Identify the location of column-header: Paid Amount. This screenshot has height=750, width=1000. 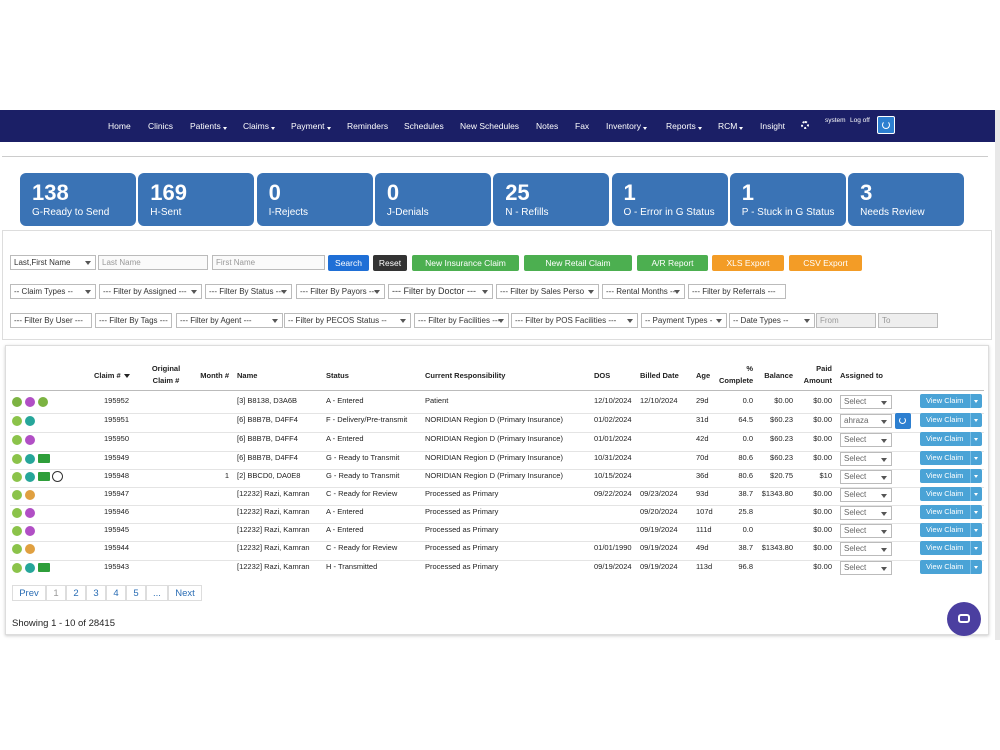
(817, 374).